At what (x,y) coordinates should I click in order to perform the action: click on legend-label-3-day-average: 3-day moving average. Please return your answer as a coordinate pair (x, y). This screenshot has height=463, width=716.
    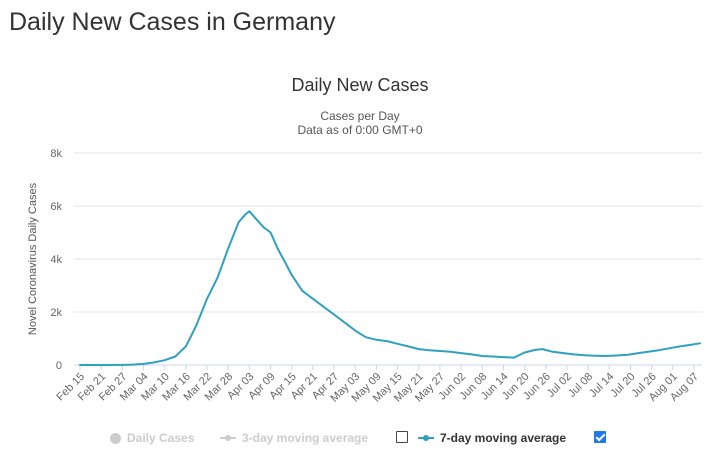
    Looking at the image, I should click on (305, 438).